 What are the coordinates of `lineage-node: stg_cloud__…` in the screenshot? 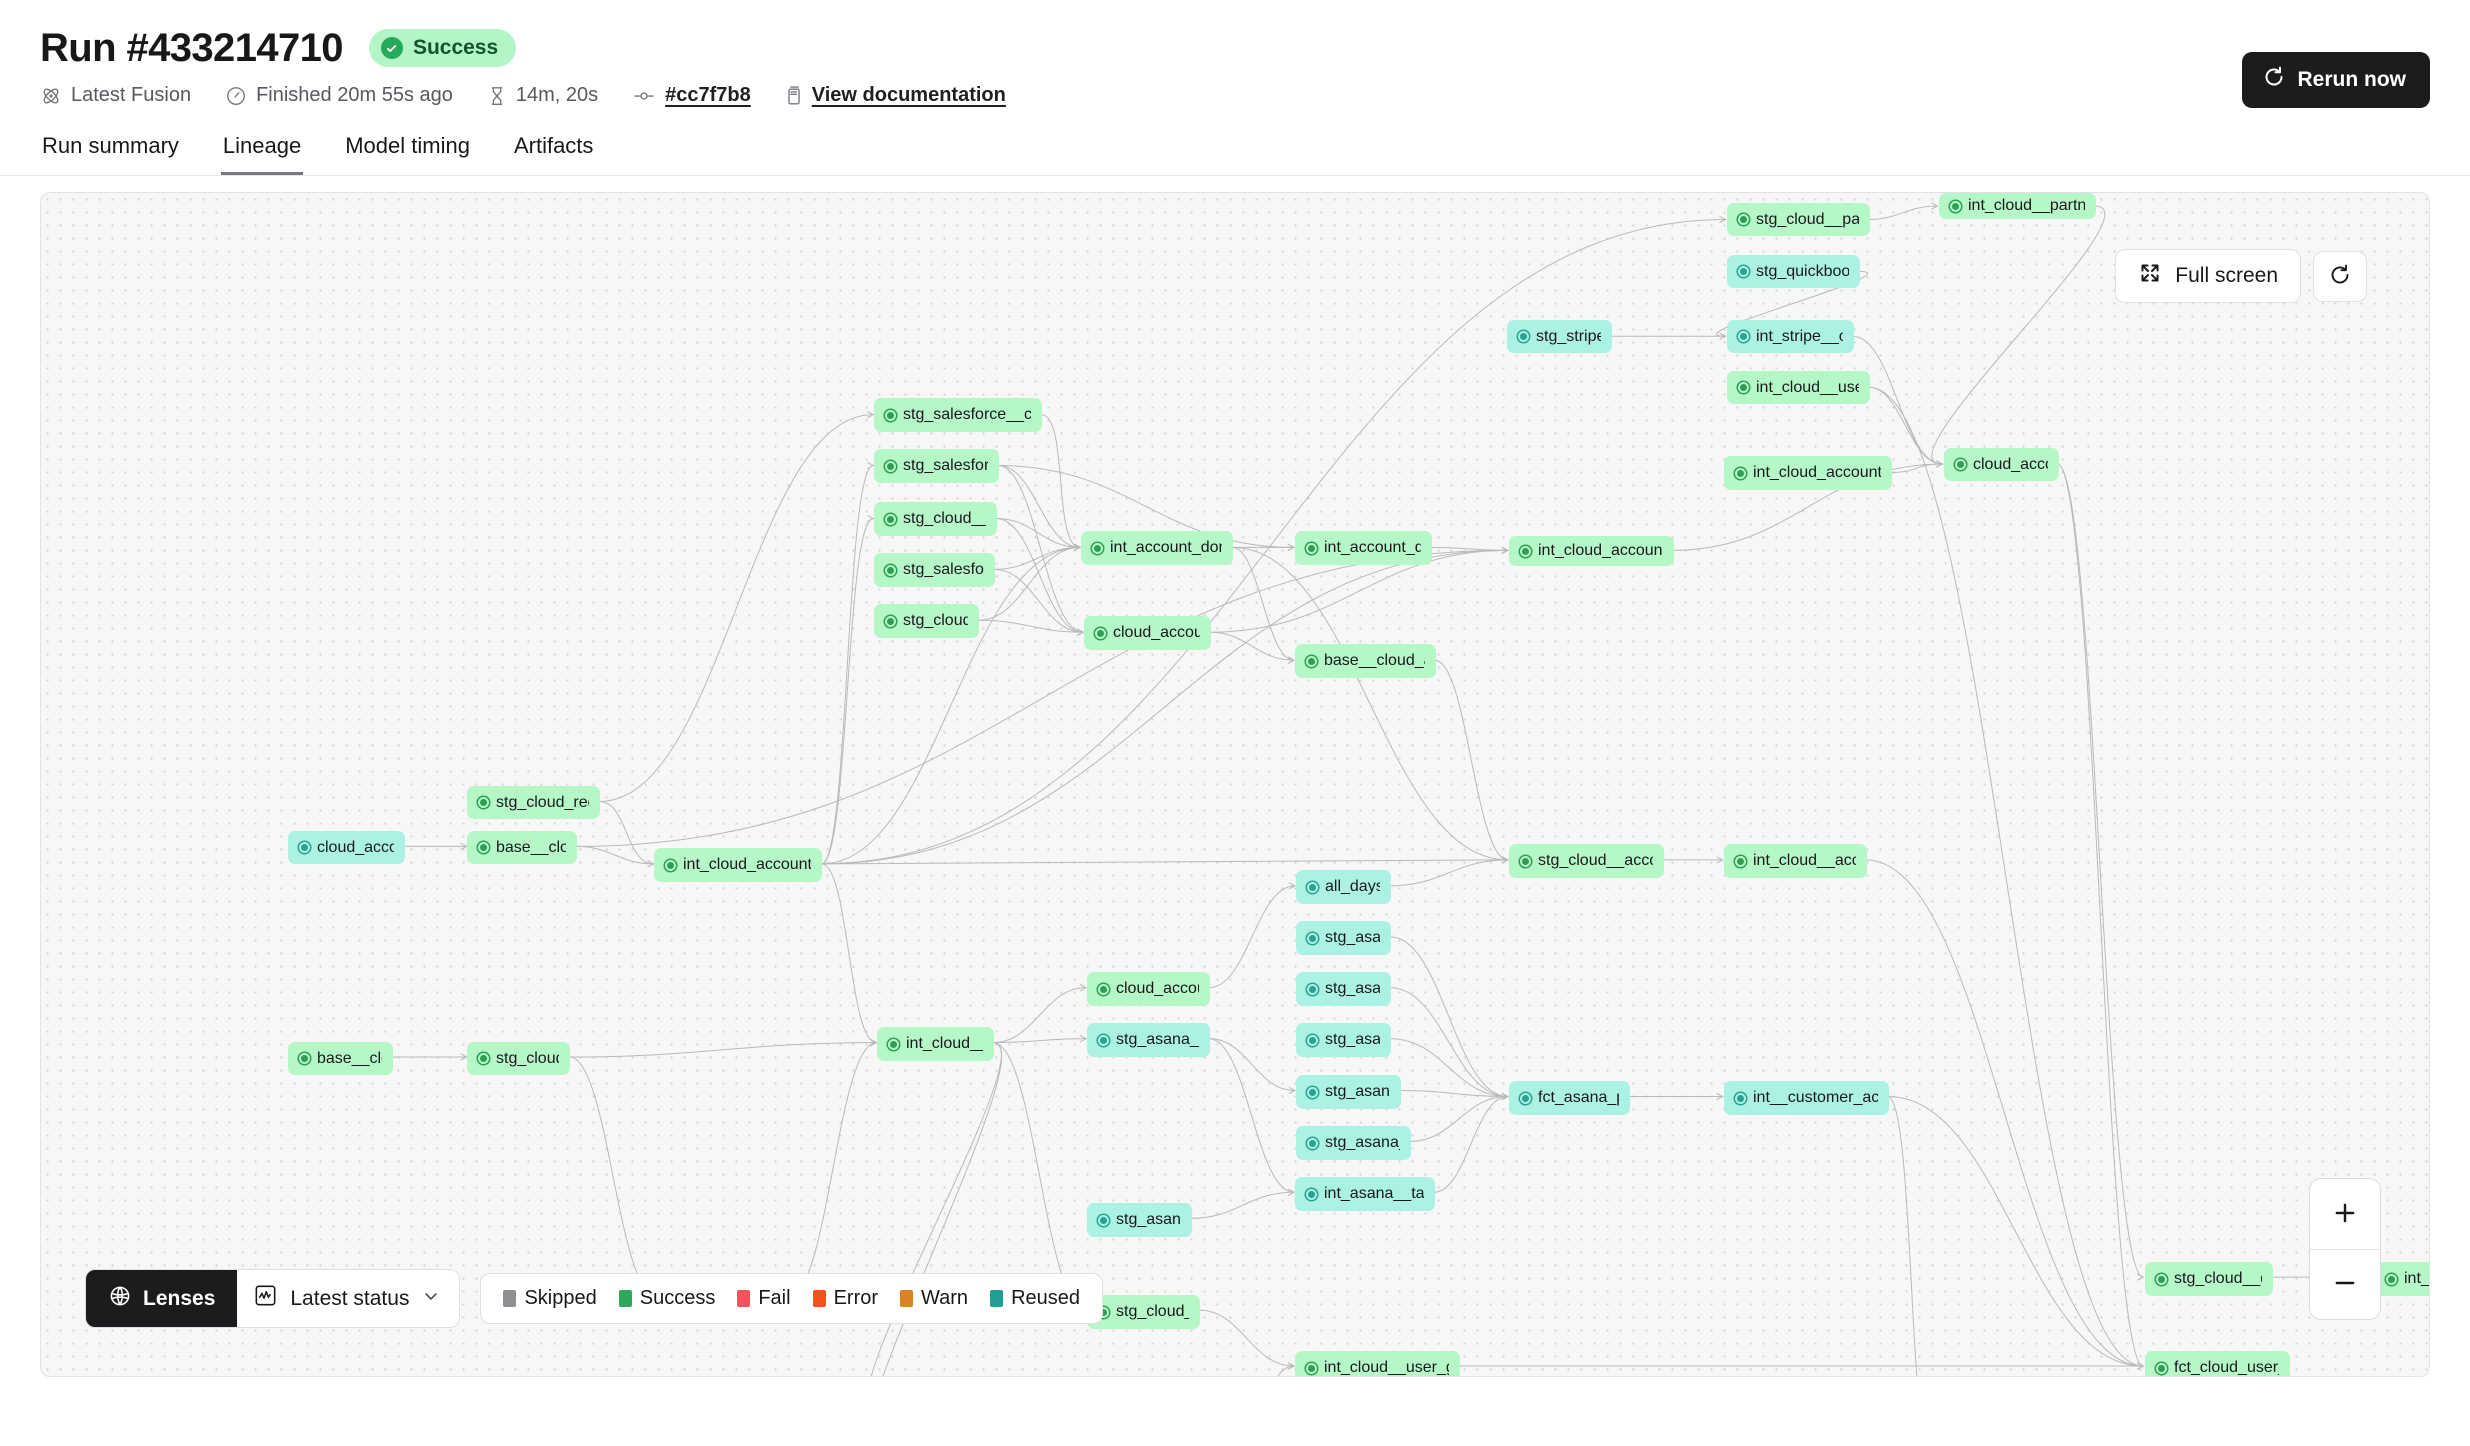 It's located at (926, 621).